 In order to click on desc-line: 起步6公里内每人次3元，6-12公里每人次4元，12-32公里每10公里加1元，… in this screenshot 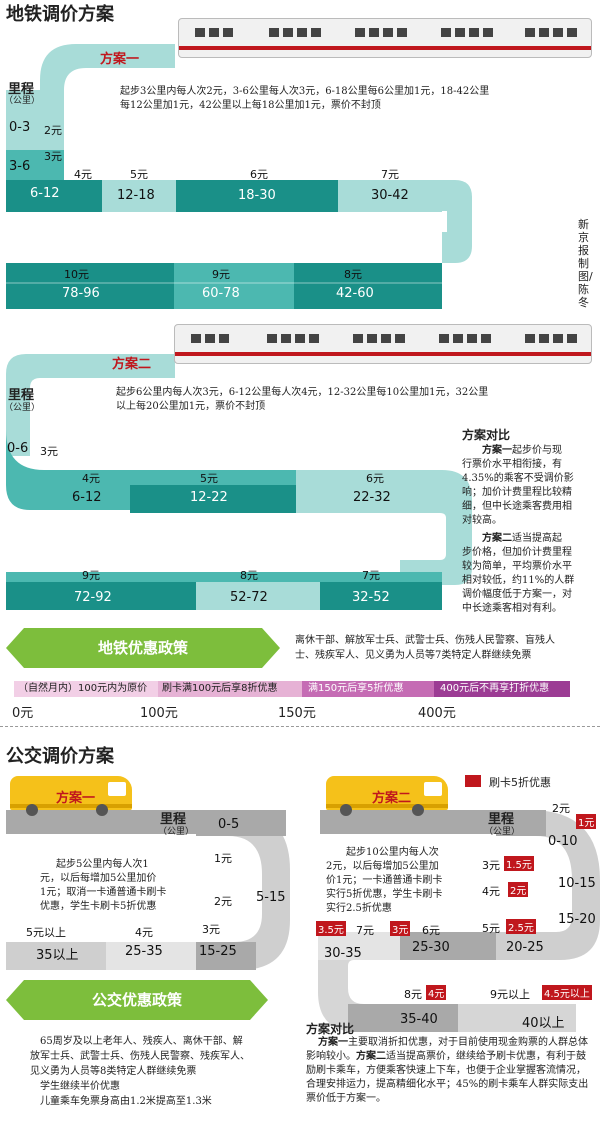, I will do `click(302, 392)`.